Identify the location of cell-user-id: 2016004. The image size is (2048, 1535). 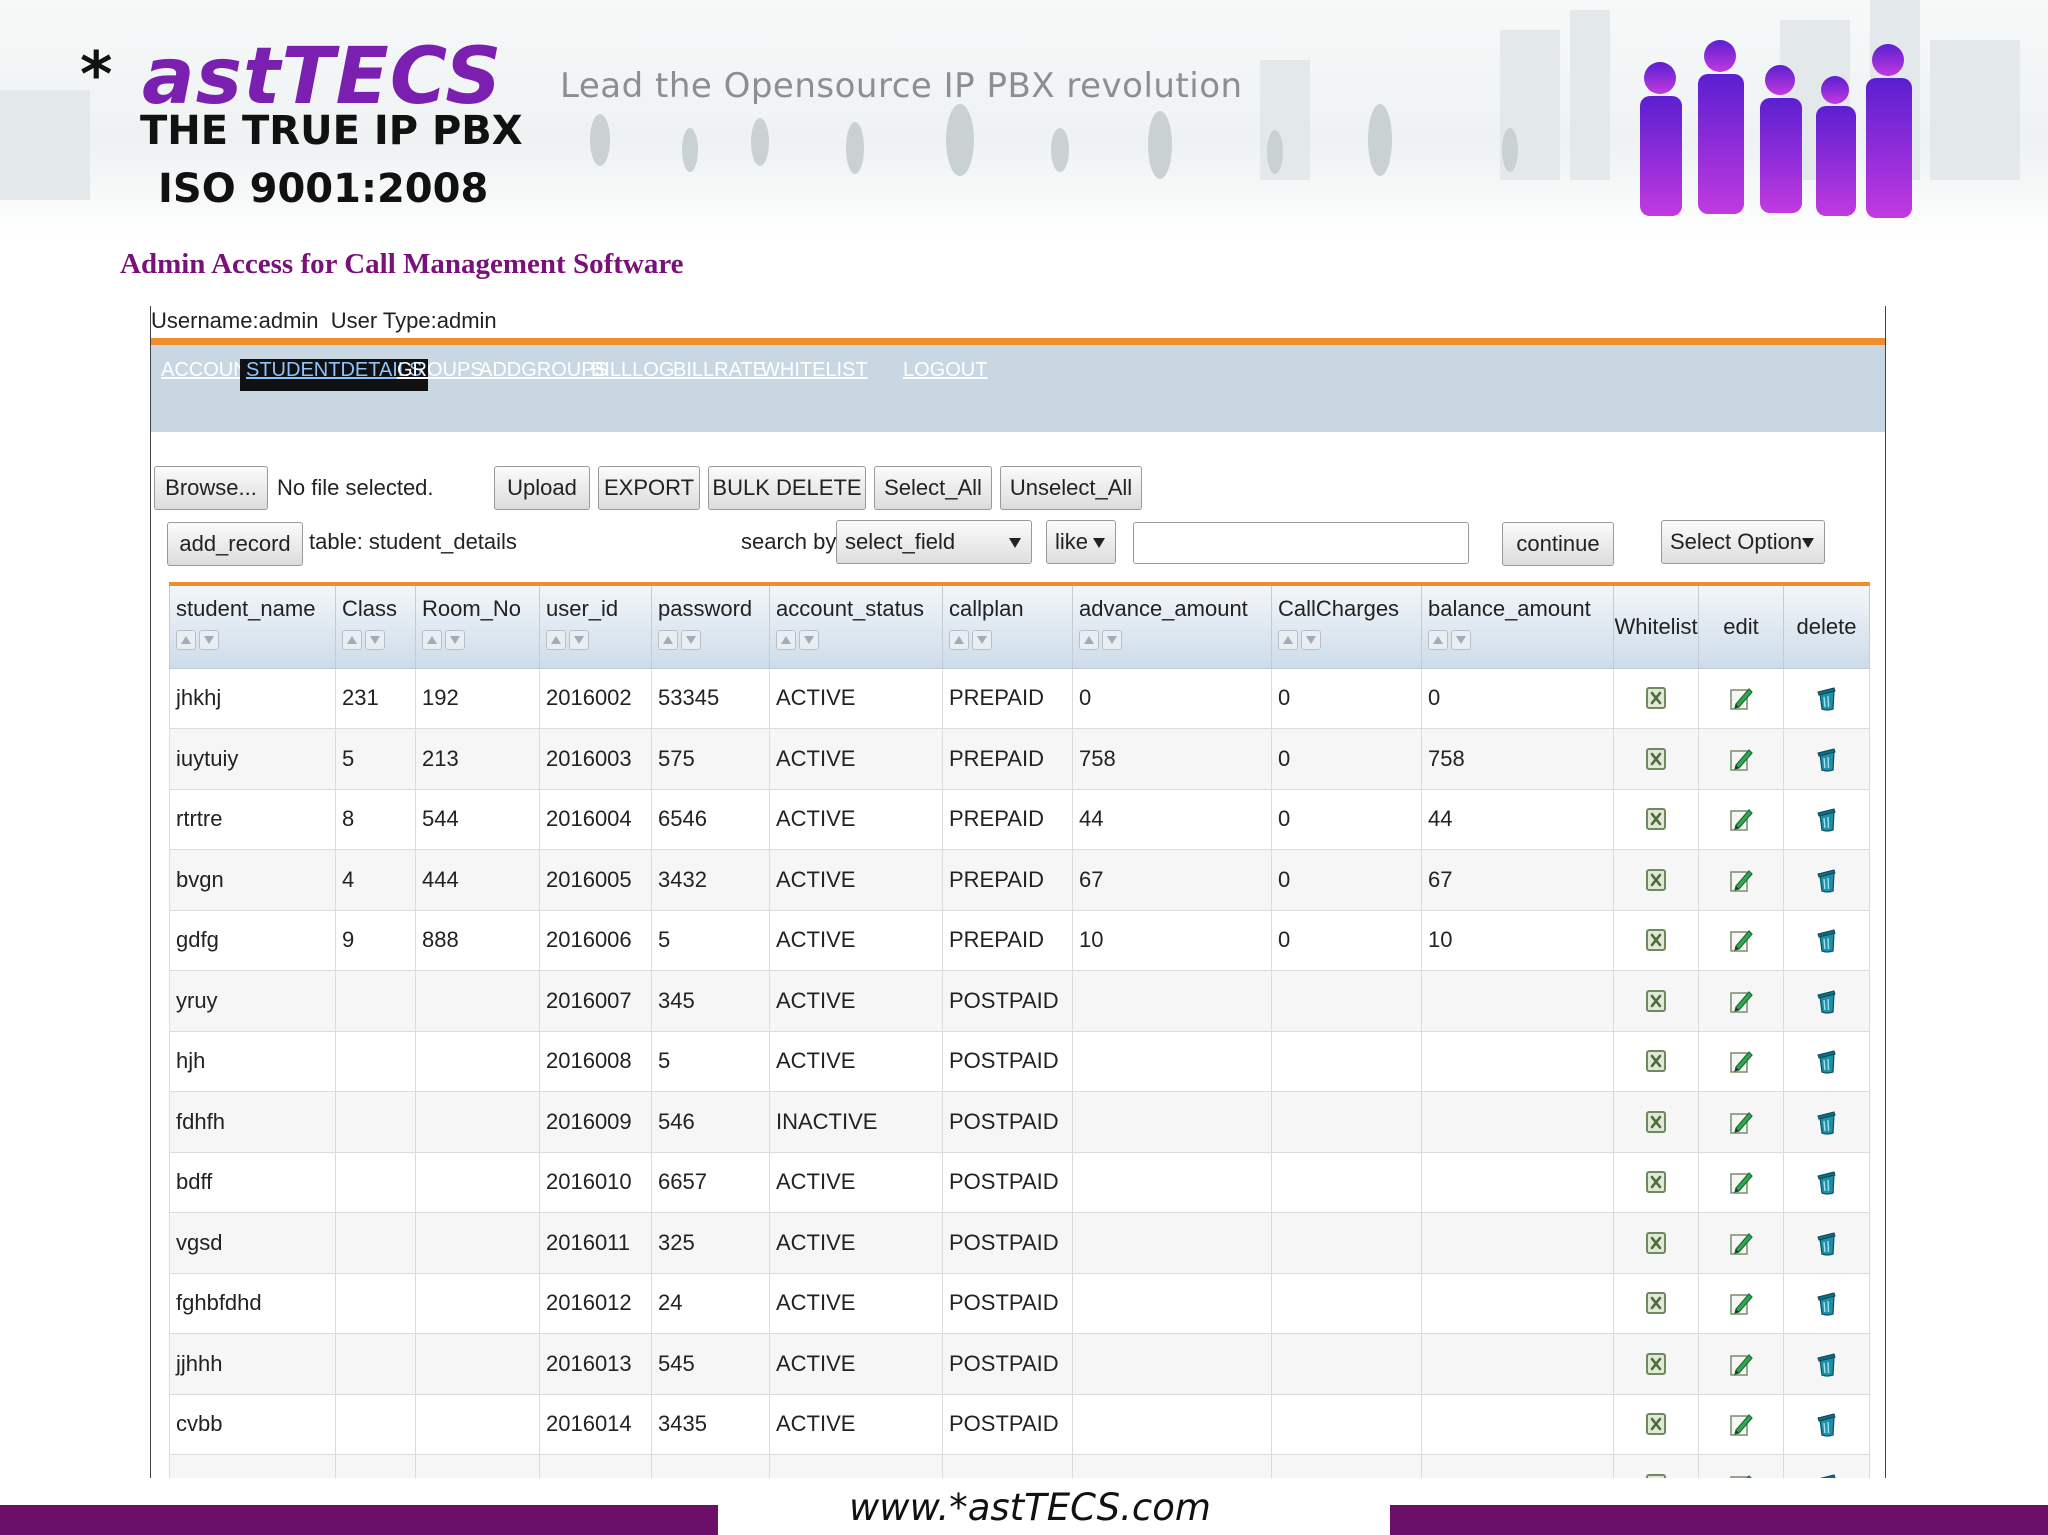
(595, 819).